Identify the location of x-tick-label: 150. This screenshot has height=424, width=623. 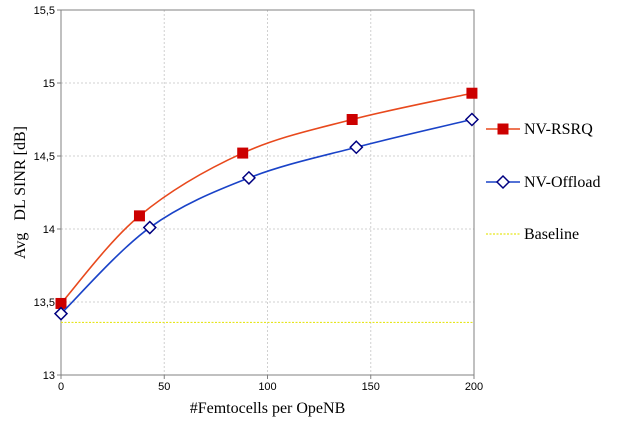
(371, 387).